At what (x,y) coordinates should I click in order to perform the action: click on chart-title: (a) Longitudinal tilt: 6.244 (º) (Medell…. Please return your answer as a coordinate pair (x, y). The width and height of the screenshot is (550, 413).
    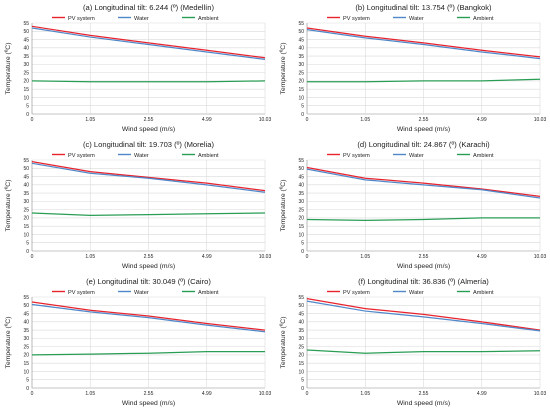
    Looking at the image, I should click on (149, 7).